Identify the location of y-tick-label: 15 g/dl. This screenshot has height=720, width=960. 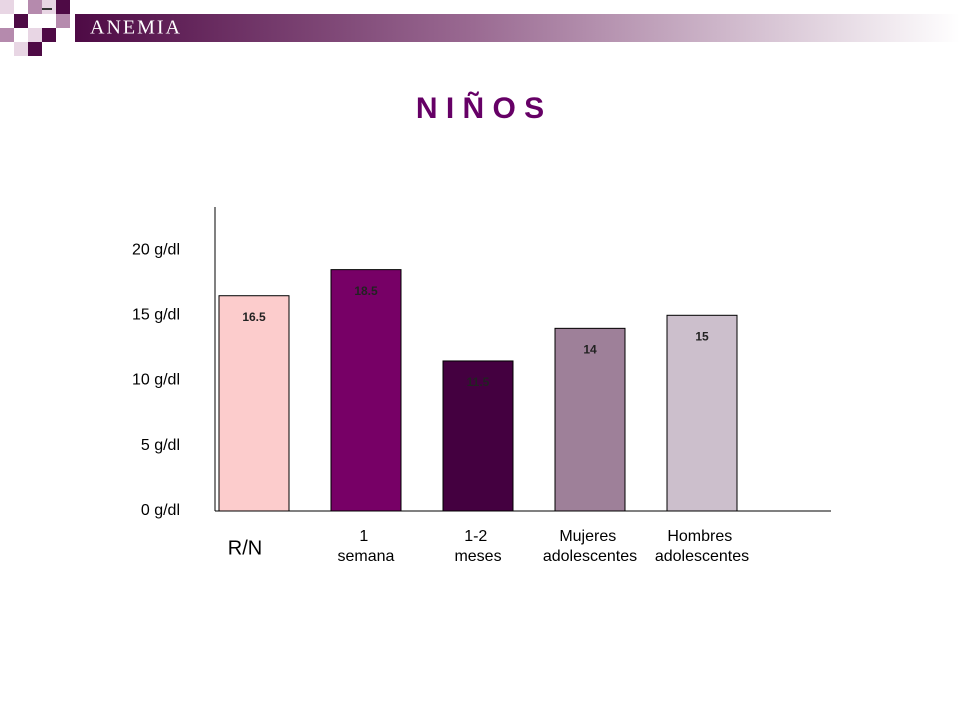
(156, 315).